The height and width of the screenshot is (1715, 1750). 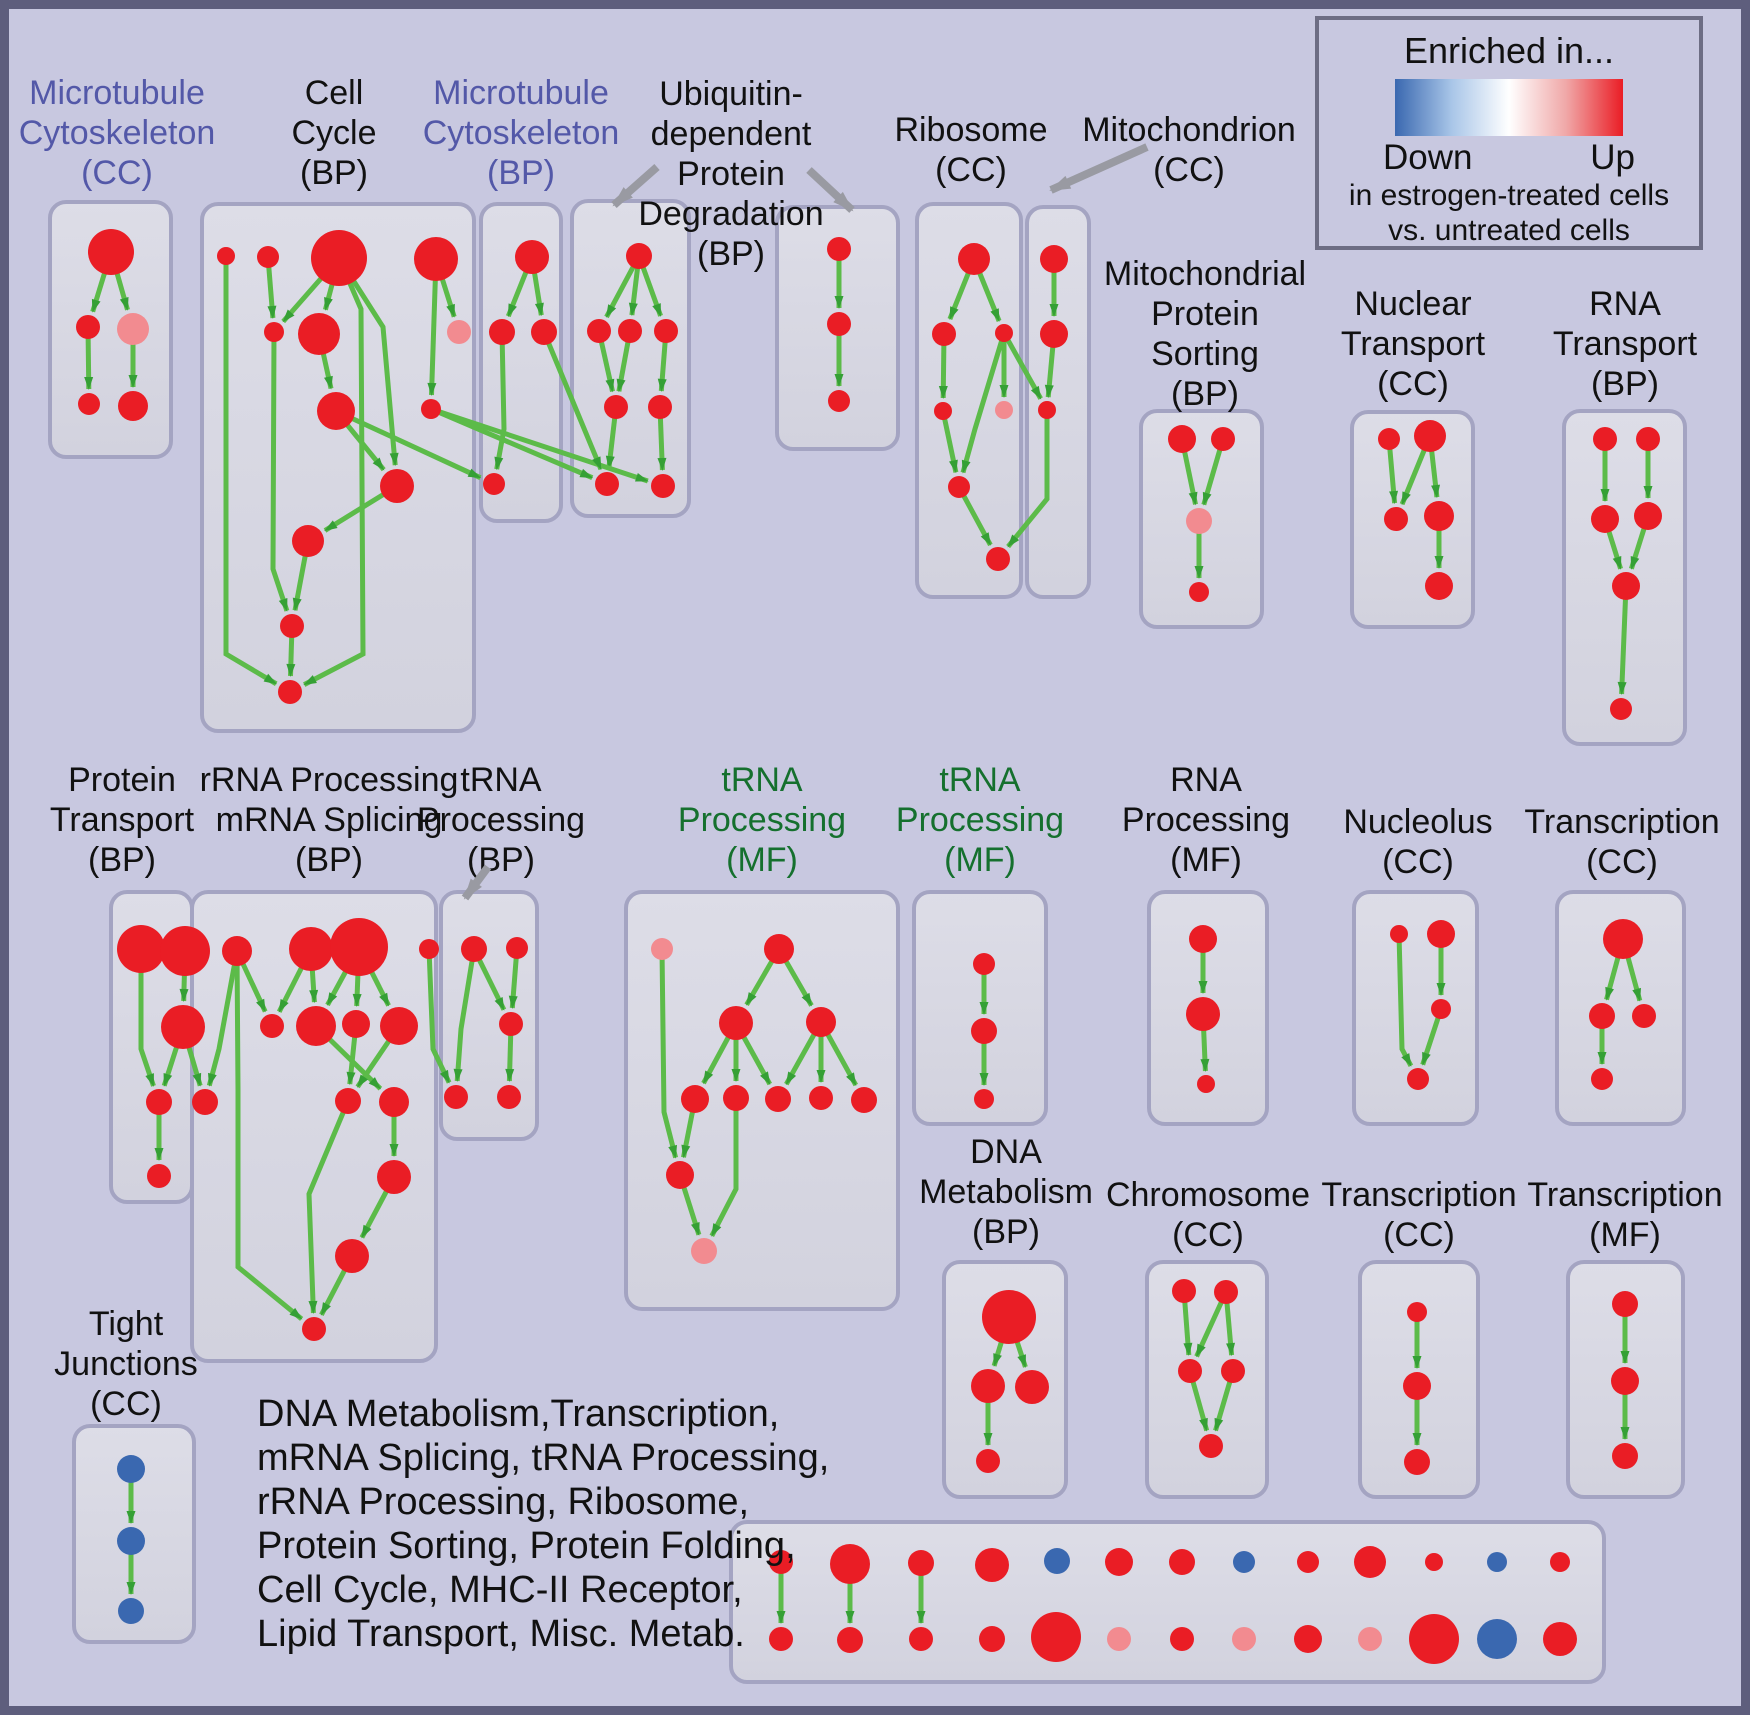 I want to click on label-trna-processing-mf-1-line-1: Processing, so click(x=762, y=820).